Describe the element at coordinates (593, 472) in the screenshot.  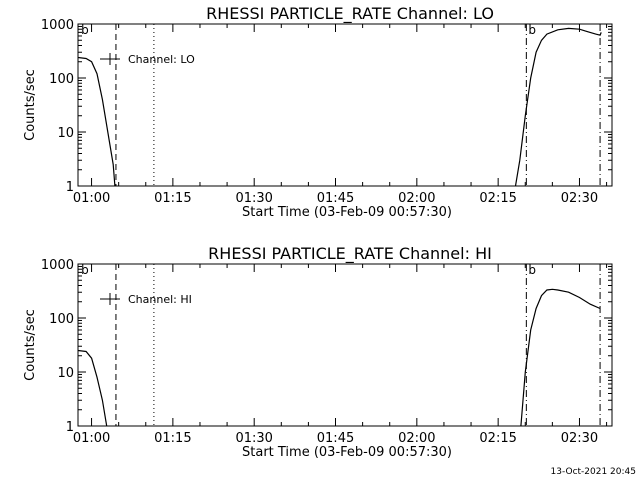
I see `footer-timestamp: 13-Oct-2021 20:45` at that location.